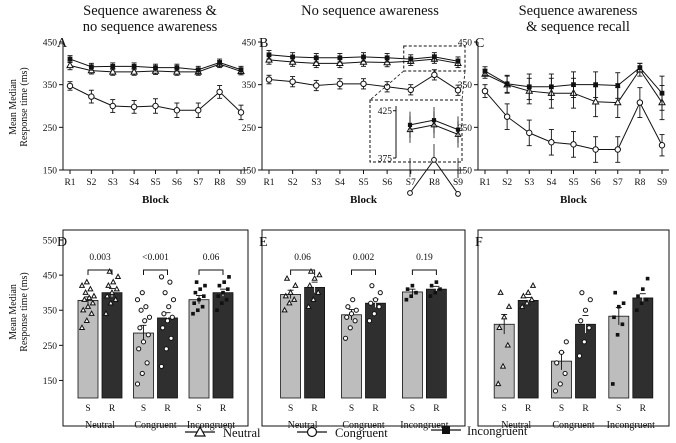 The image size is (676, 443). I want to click on panel-a-title-line1: Sequence awareness &, so click(150, 11).